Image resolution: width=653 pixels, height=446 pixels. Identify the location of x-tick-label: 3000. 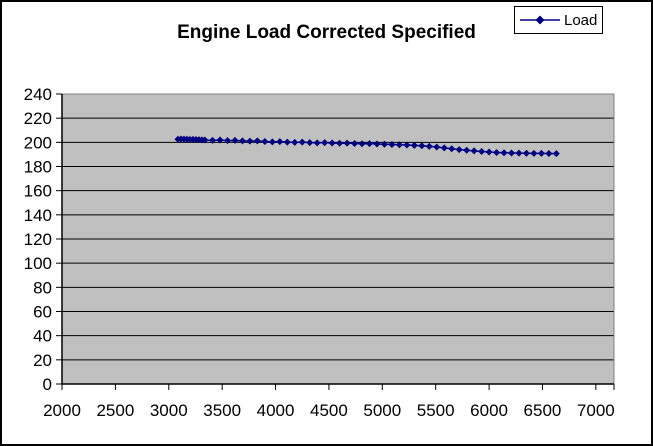
(169, 410).